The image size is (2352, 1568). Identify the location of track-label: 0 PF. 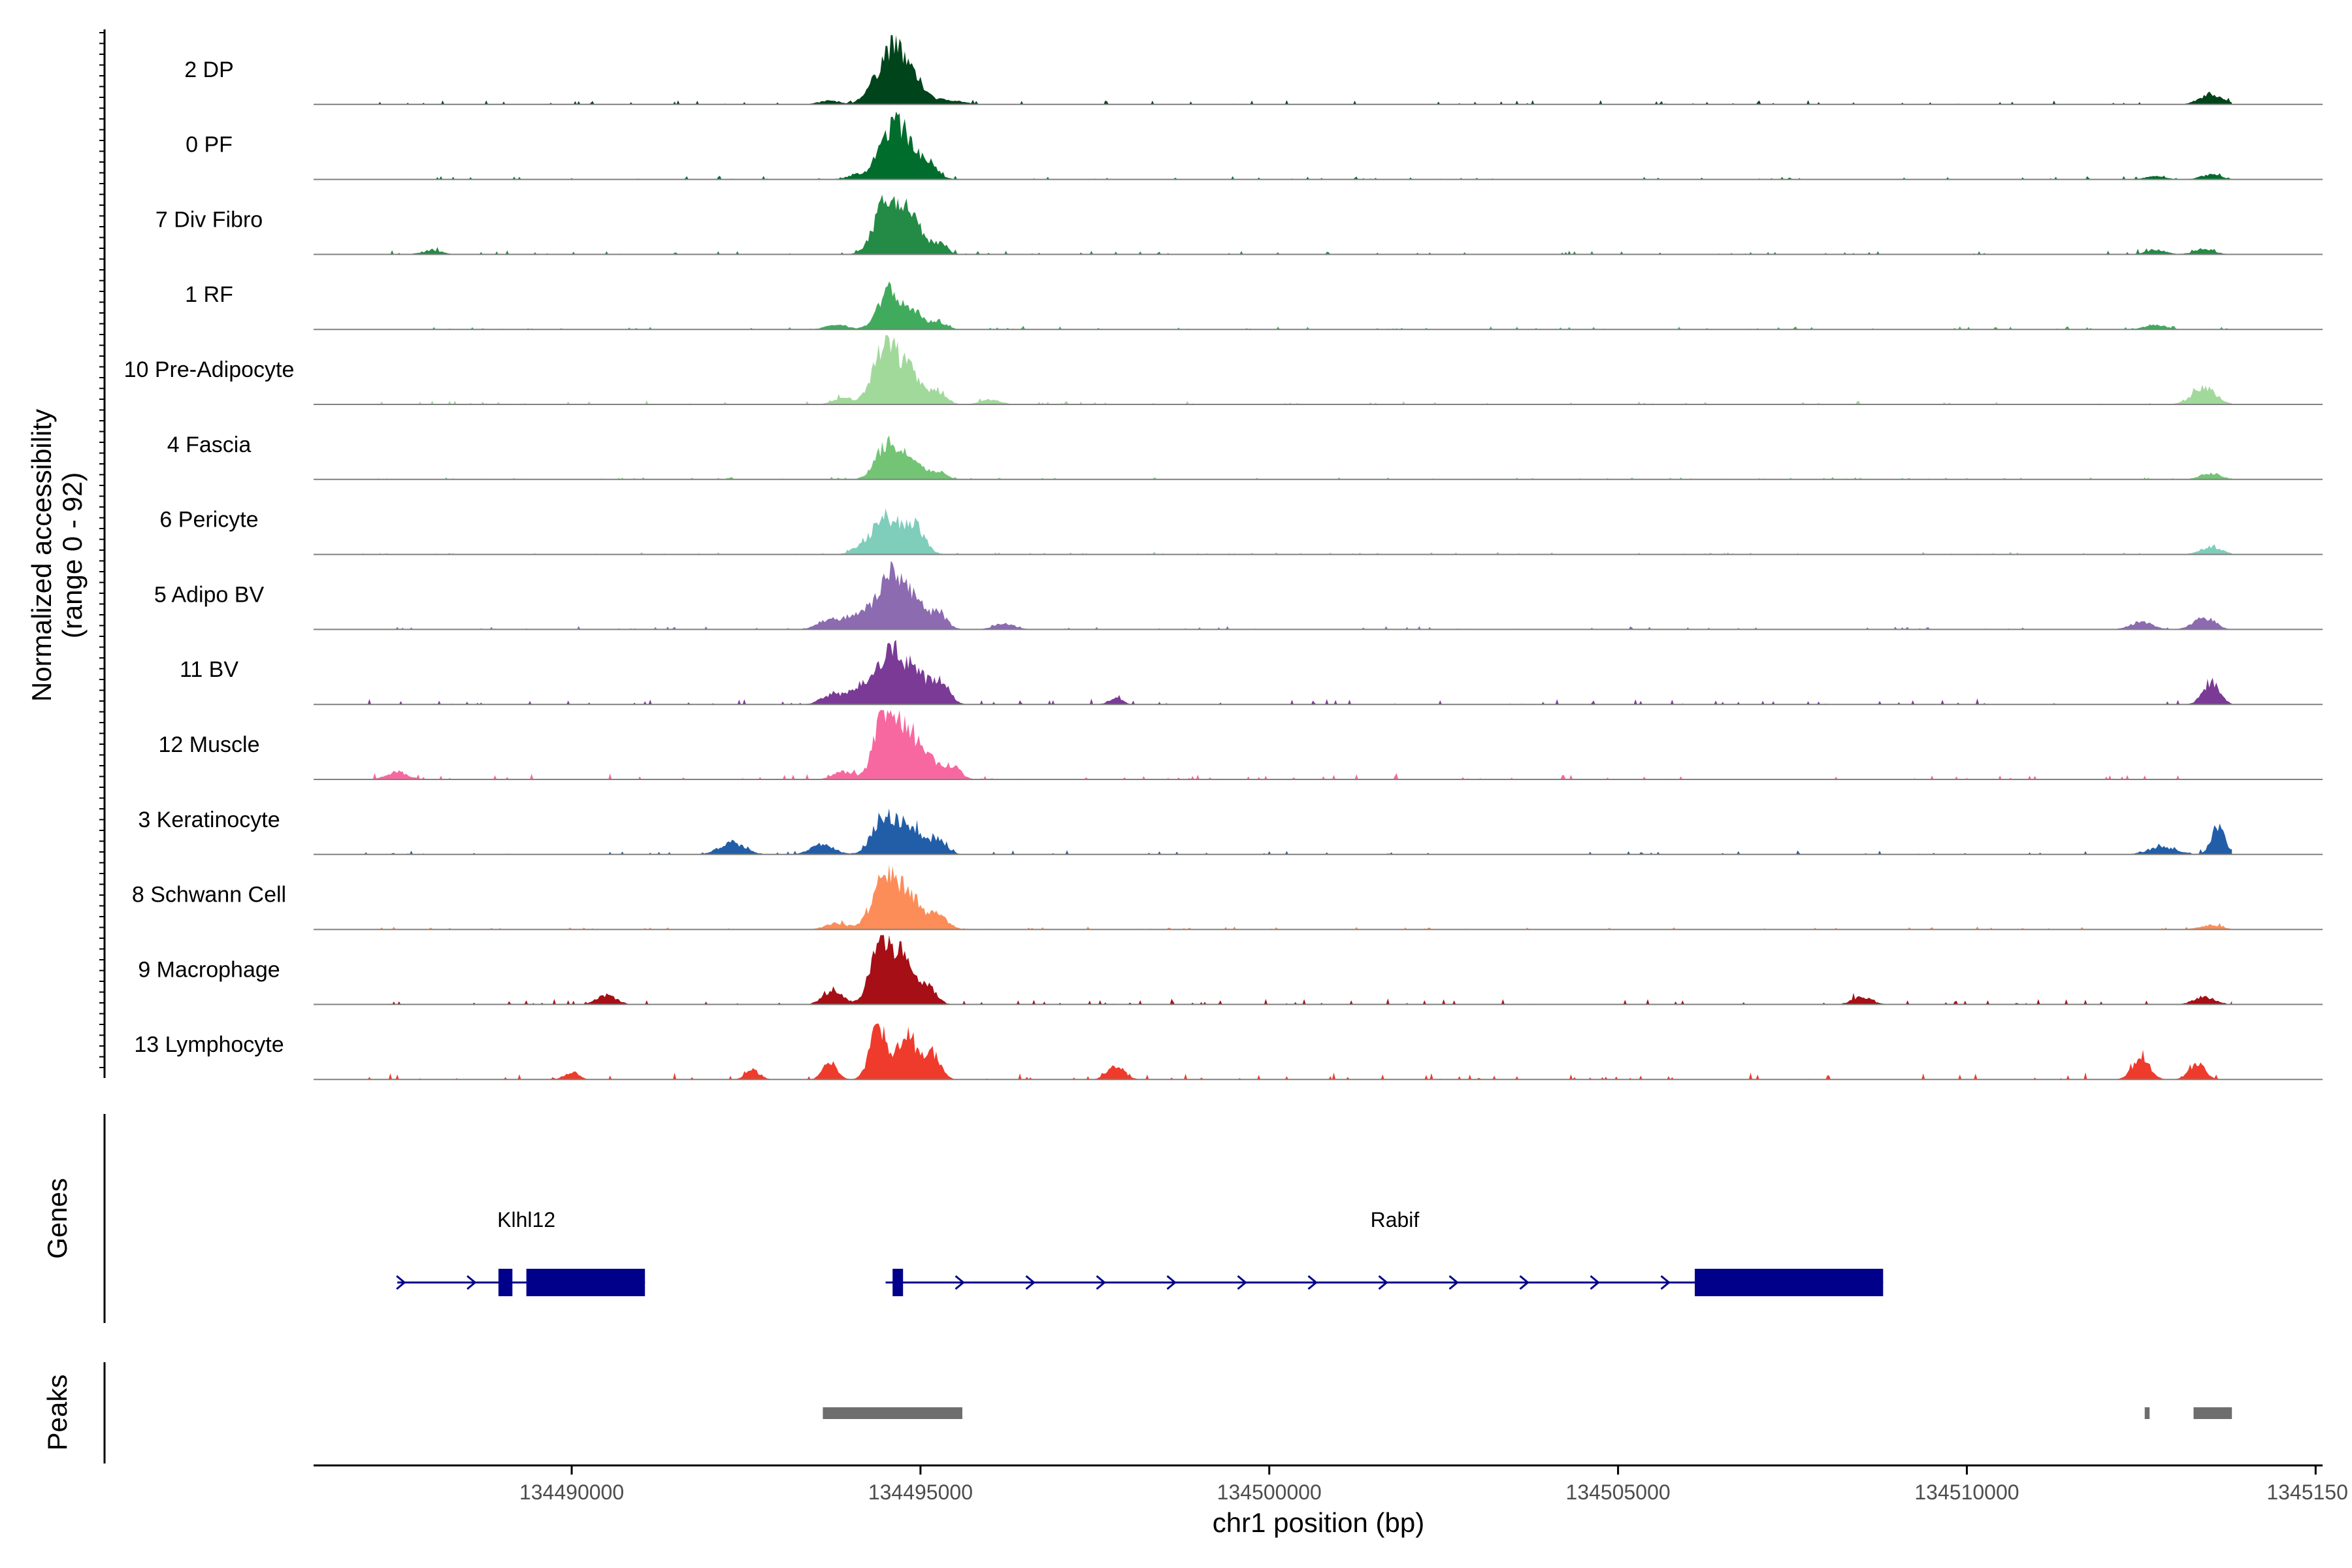
(209, 145).